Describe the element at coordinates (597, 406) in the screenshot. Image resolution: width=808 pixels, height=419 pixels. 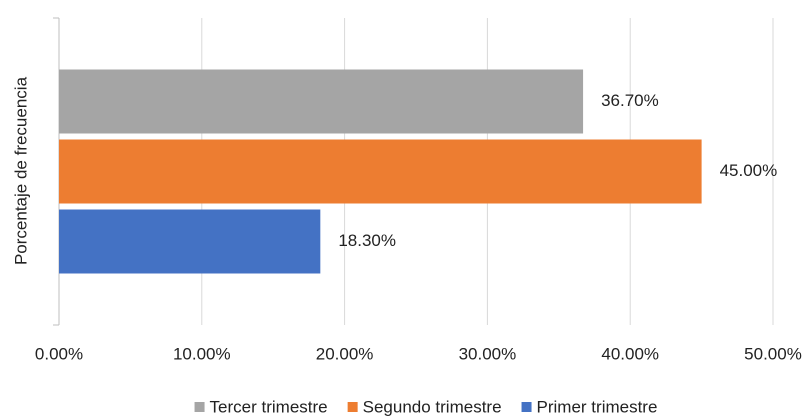
I see `legend-label: Primer trimestre` at that location.